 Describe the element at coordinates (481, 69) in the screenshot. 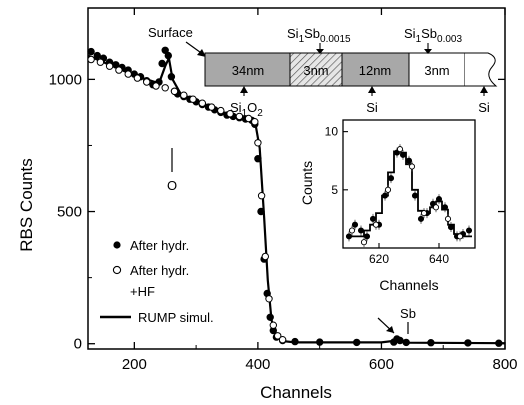

I see `layer-segment-substrate` at that location.